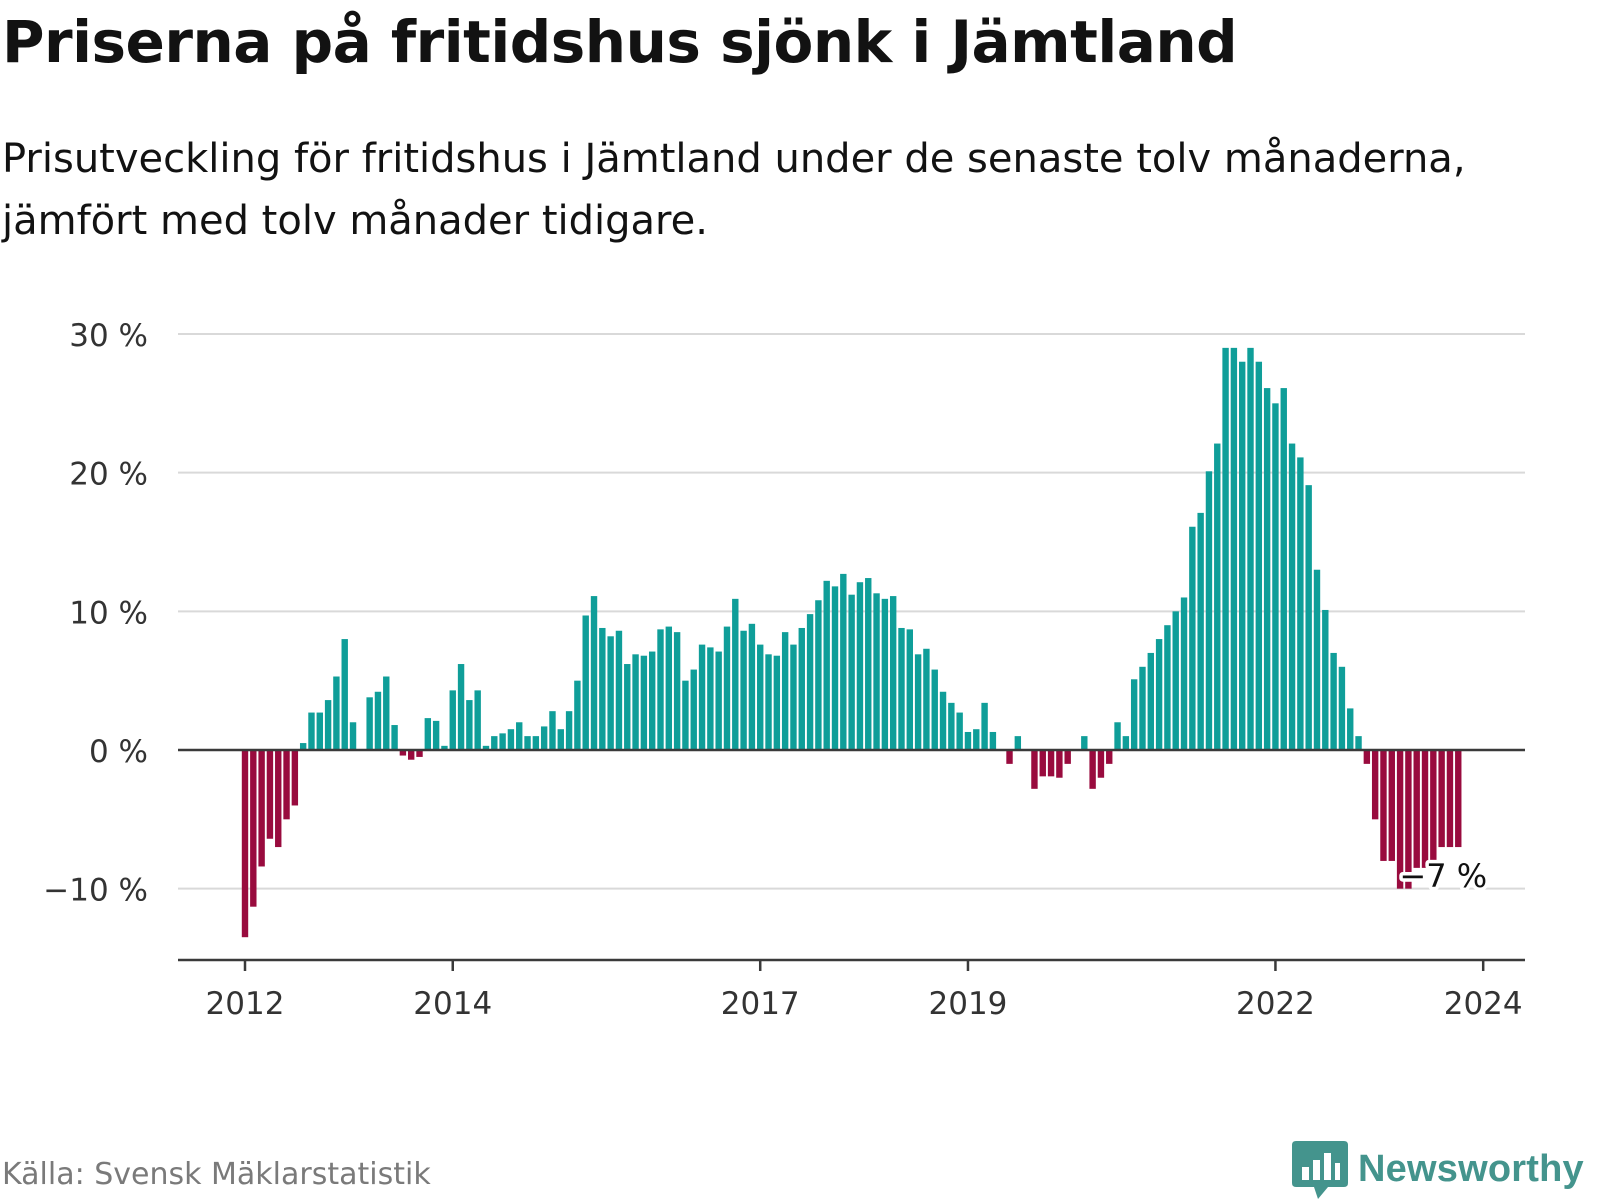 This screenshot has height=1200, width=1600. What do you see at coordinates (108, 613) in the screenshot?
I see `y-tick-label: 10 %` at bounding box center [108, 613].